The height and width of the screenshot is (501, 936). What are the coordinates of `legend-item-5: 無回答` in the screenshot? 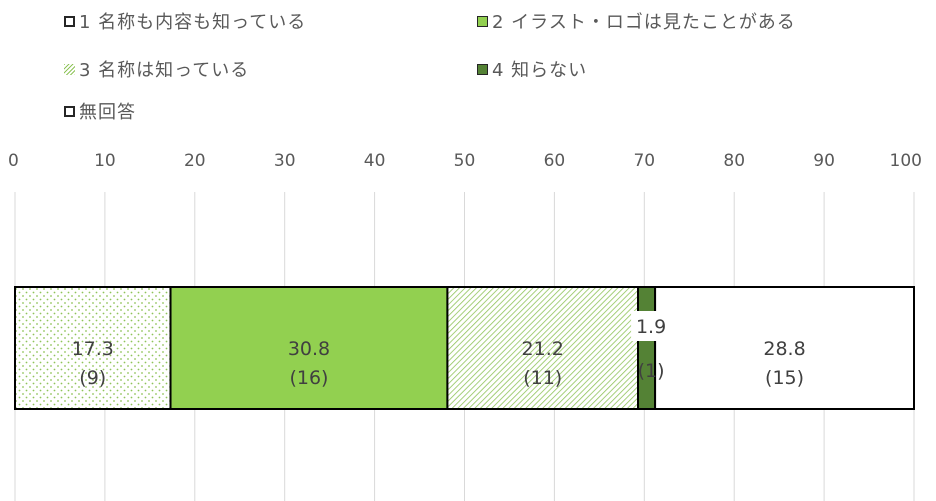 It's located at (100, 111).